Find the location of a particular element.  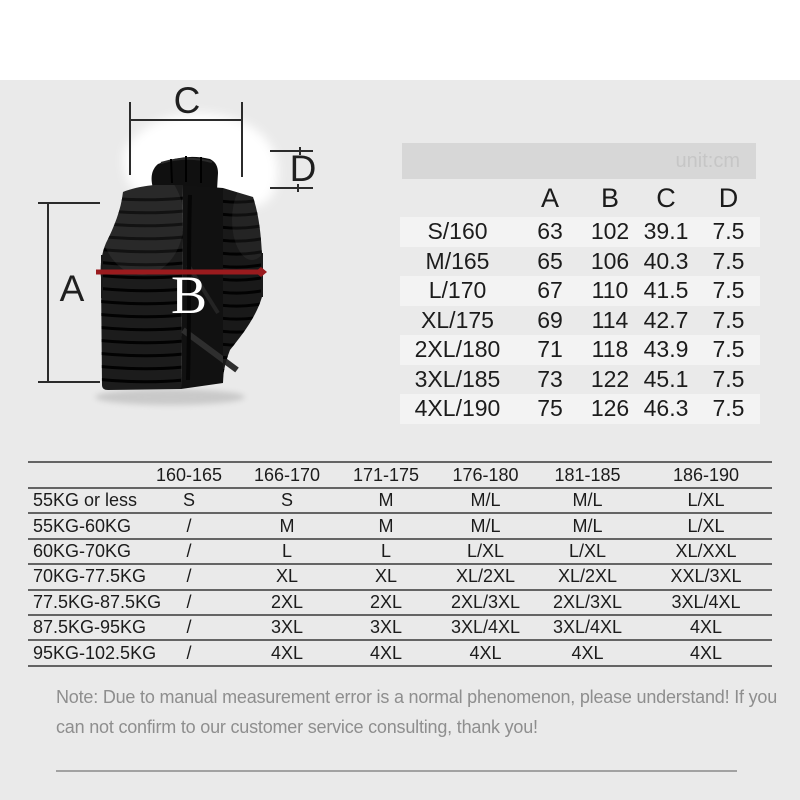

fit-row: 60KG-70KG / L L L/XL L/XL XL/XXL is located at coordinates (400, 553).